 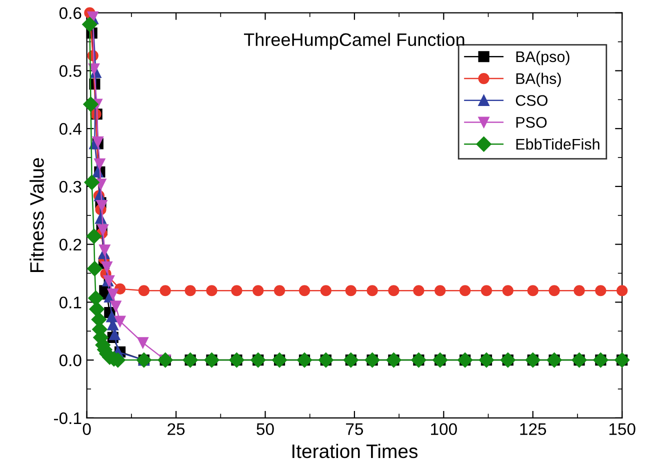 I want to click on y-tick-label: 0.2, so click(x=70, y=244).